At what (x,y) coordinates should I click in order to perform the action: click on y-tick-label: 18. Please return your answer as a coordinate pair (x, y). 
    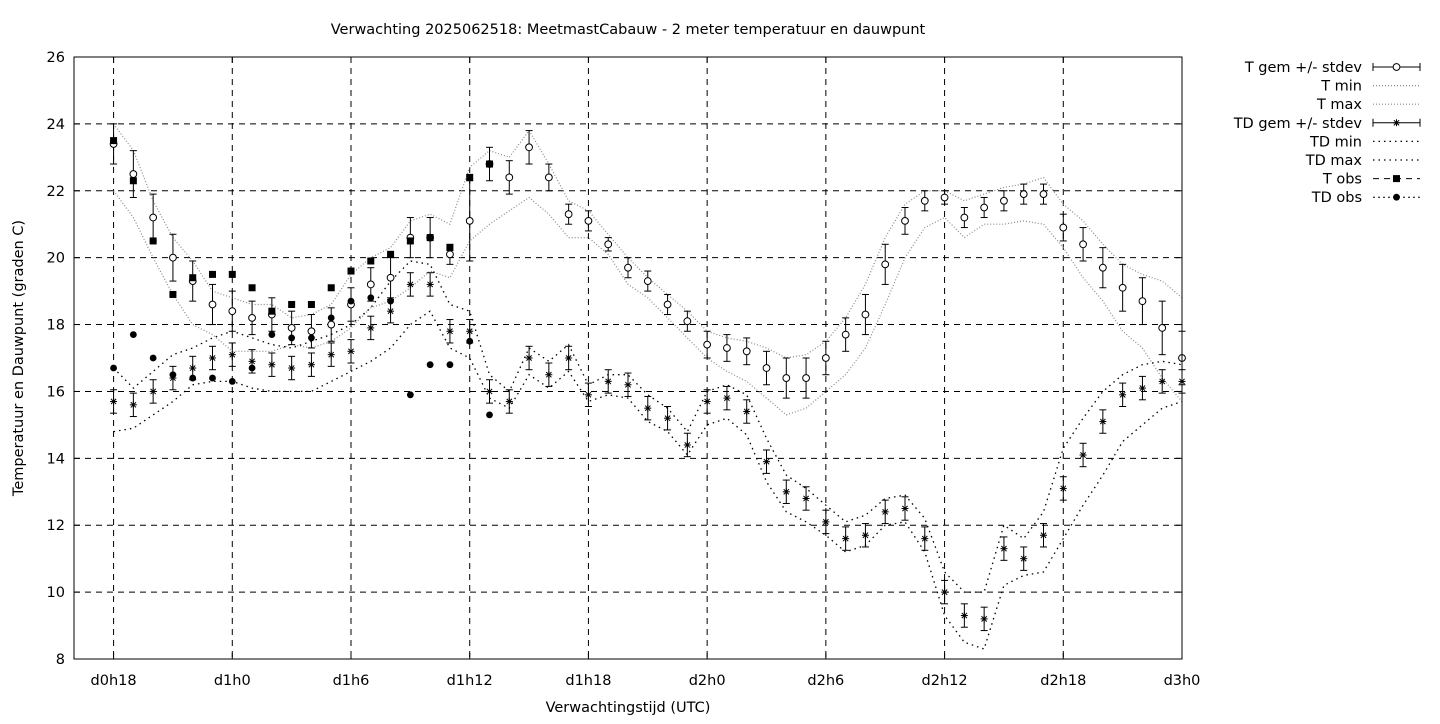
    Looking at the image, I should click on (56, 326).